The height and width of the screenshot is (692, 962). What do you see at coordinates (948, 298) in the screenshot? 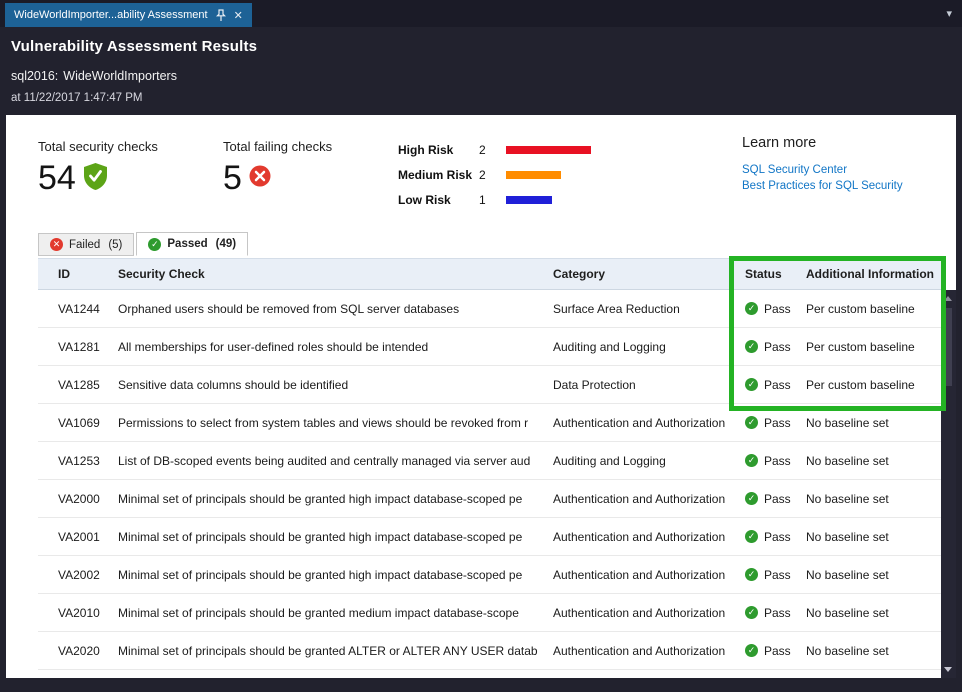
I see `scroll-up-icon` at bounding box center [948, 298].